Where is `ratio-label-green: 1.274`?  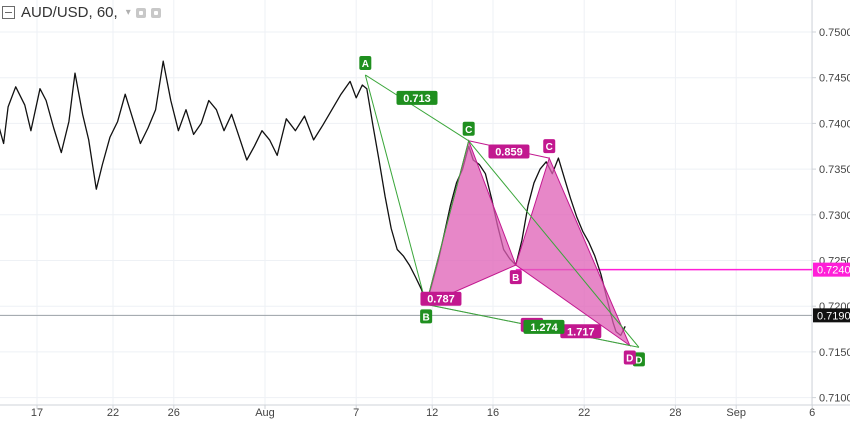
ratio-label-green: 1.274 is located at coordinates (544, 326).